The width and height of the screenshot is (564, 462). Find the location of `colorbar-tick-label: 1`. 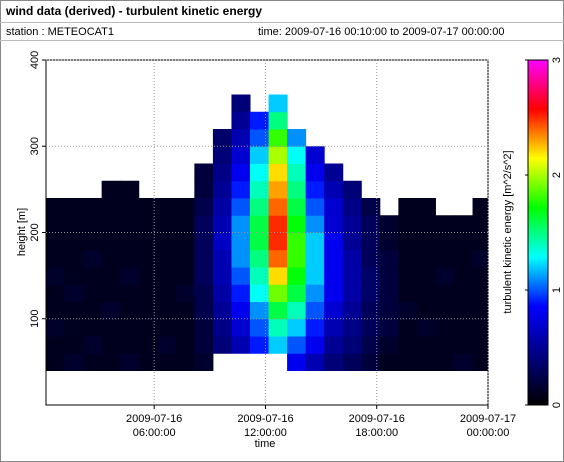

colorbar-tick-label: 1 is located at coordinates (557, 290).